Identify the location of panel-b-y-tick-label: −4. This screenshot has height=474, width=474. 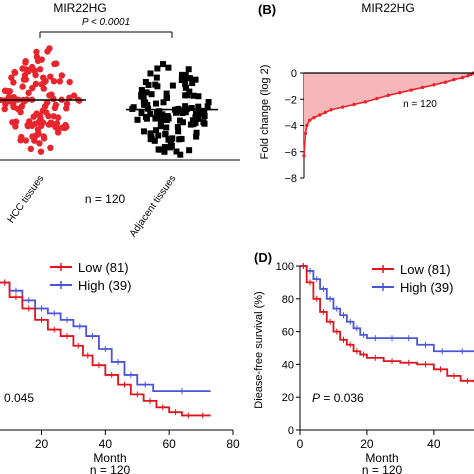
(290, 127).